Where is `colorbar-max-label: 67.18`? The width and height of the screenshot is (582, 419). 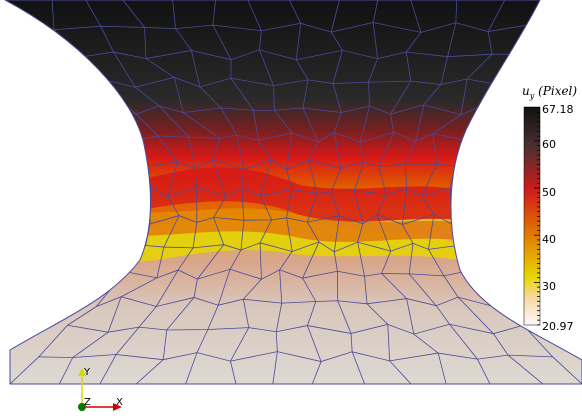
colorbar-max-label: 67.18 is located at coordinates (558, 109).